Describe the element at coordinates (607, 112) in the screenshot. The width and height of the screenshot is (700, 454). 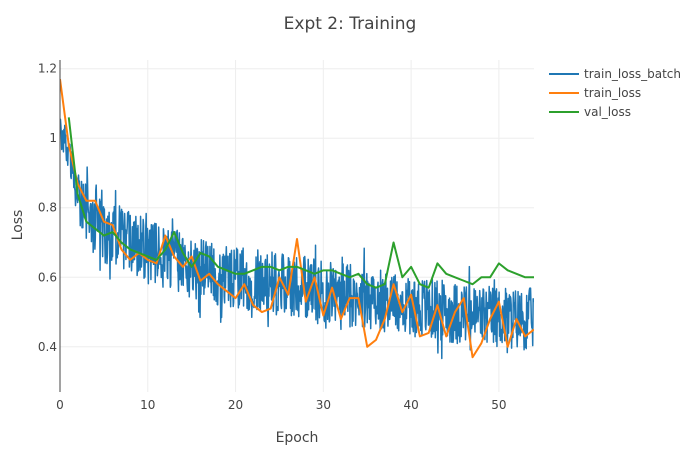
I see `legend-label-val_loss: val_loss` at that location.